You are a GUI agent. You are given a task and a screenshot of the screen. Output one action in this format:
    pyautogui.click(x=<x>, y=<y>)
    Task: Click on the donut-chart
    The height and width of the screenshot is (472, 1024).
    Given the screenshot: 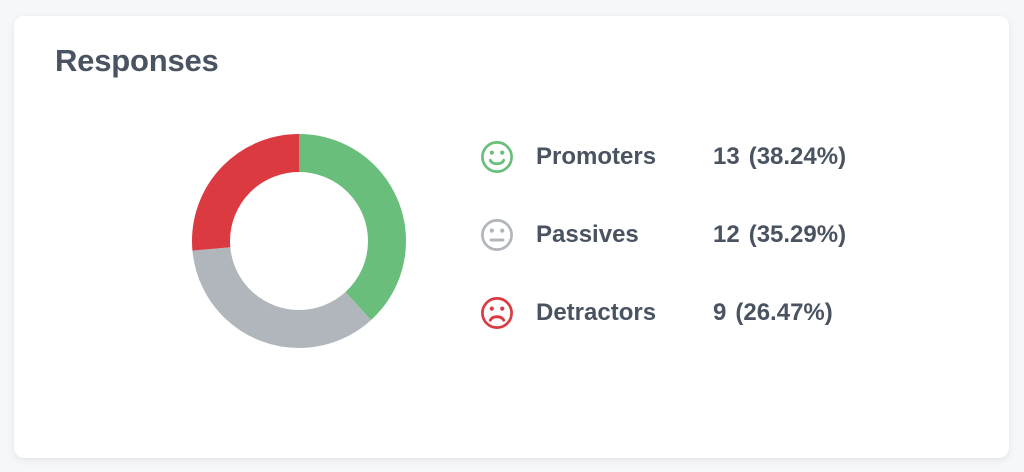 What is the action you would take?
    pyautogui.click(x=299, y=241)
    